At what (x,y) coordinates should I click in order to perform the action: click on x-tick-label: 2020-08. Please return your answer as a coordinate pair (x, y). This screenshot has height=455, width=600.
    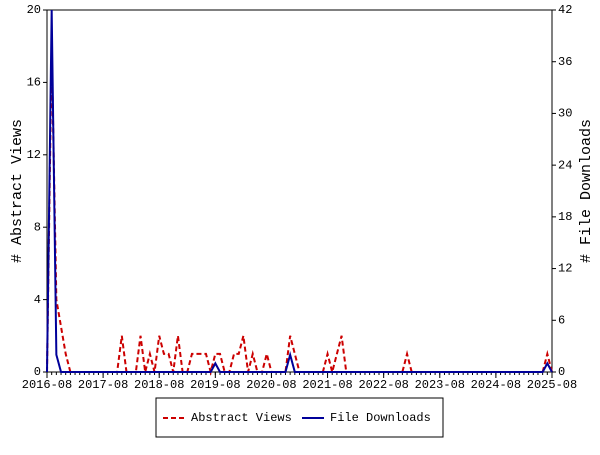
    Looking at the image, I should click on (271, 385).